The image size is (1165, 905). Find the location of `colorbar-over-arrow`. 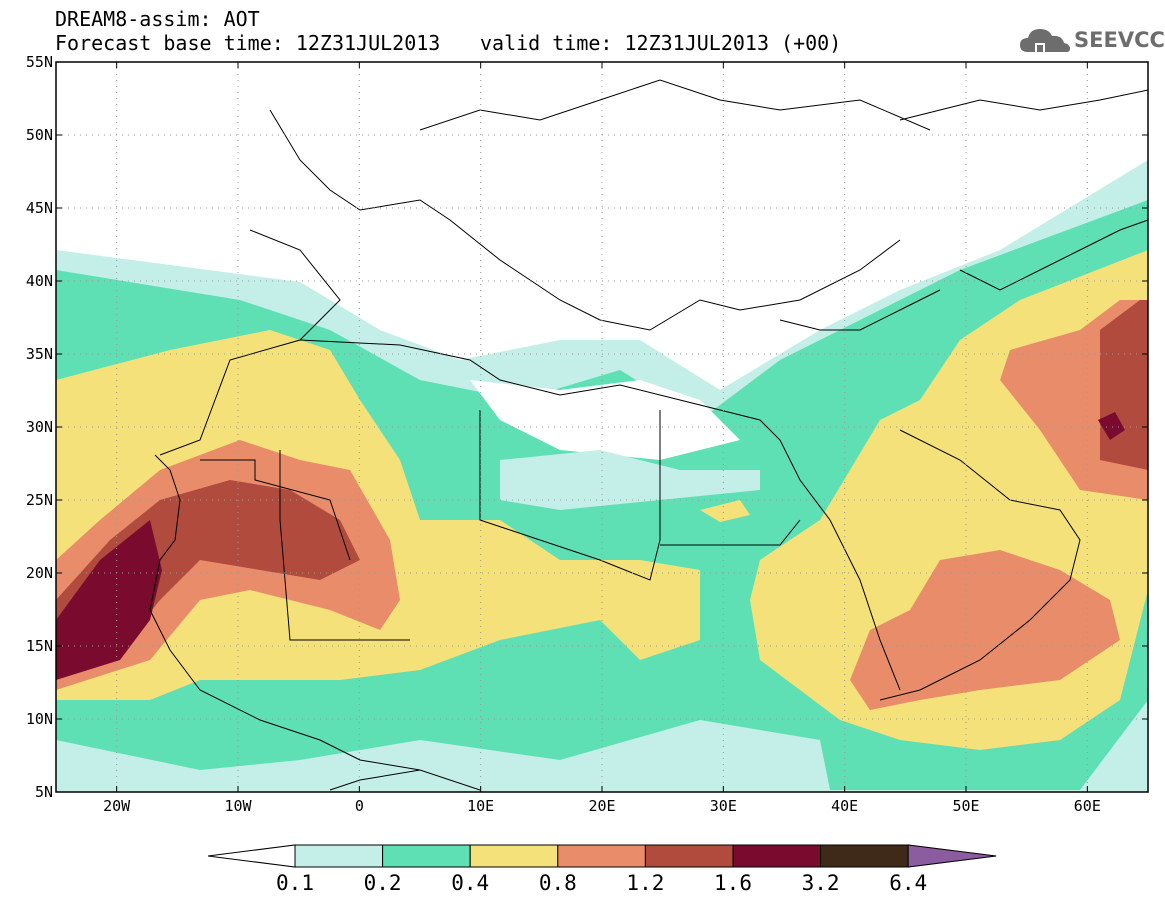

colorbar-over-arrow is located at coordinates (952, 856).